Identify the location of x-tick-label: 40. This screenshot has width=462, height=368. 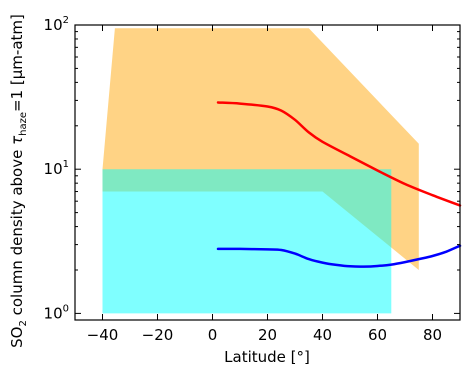
(322, 335).